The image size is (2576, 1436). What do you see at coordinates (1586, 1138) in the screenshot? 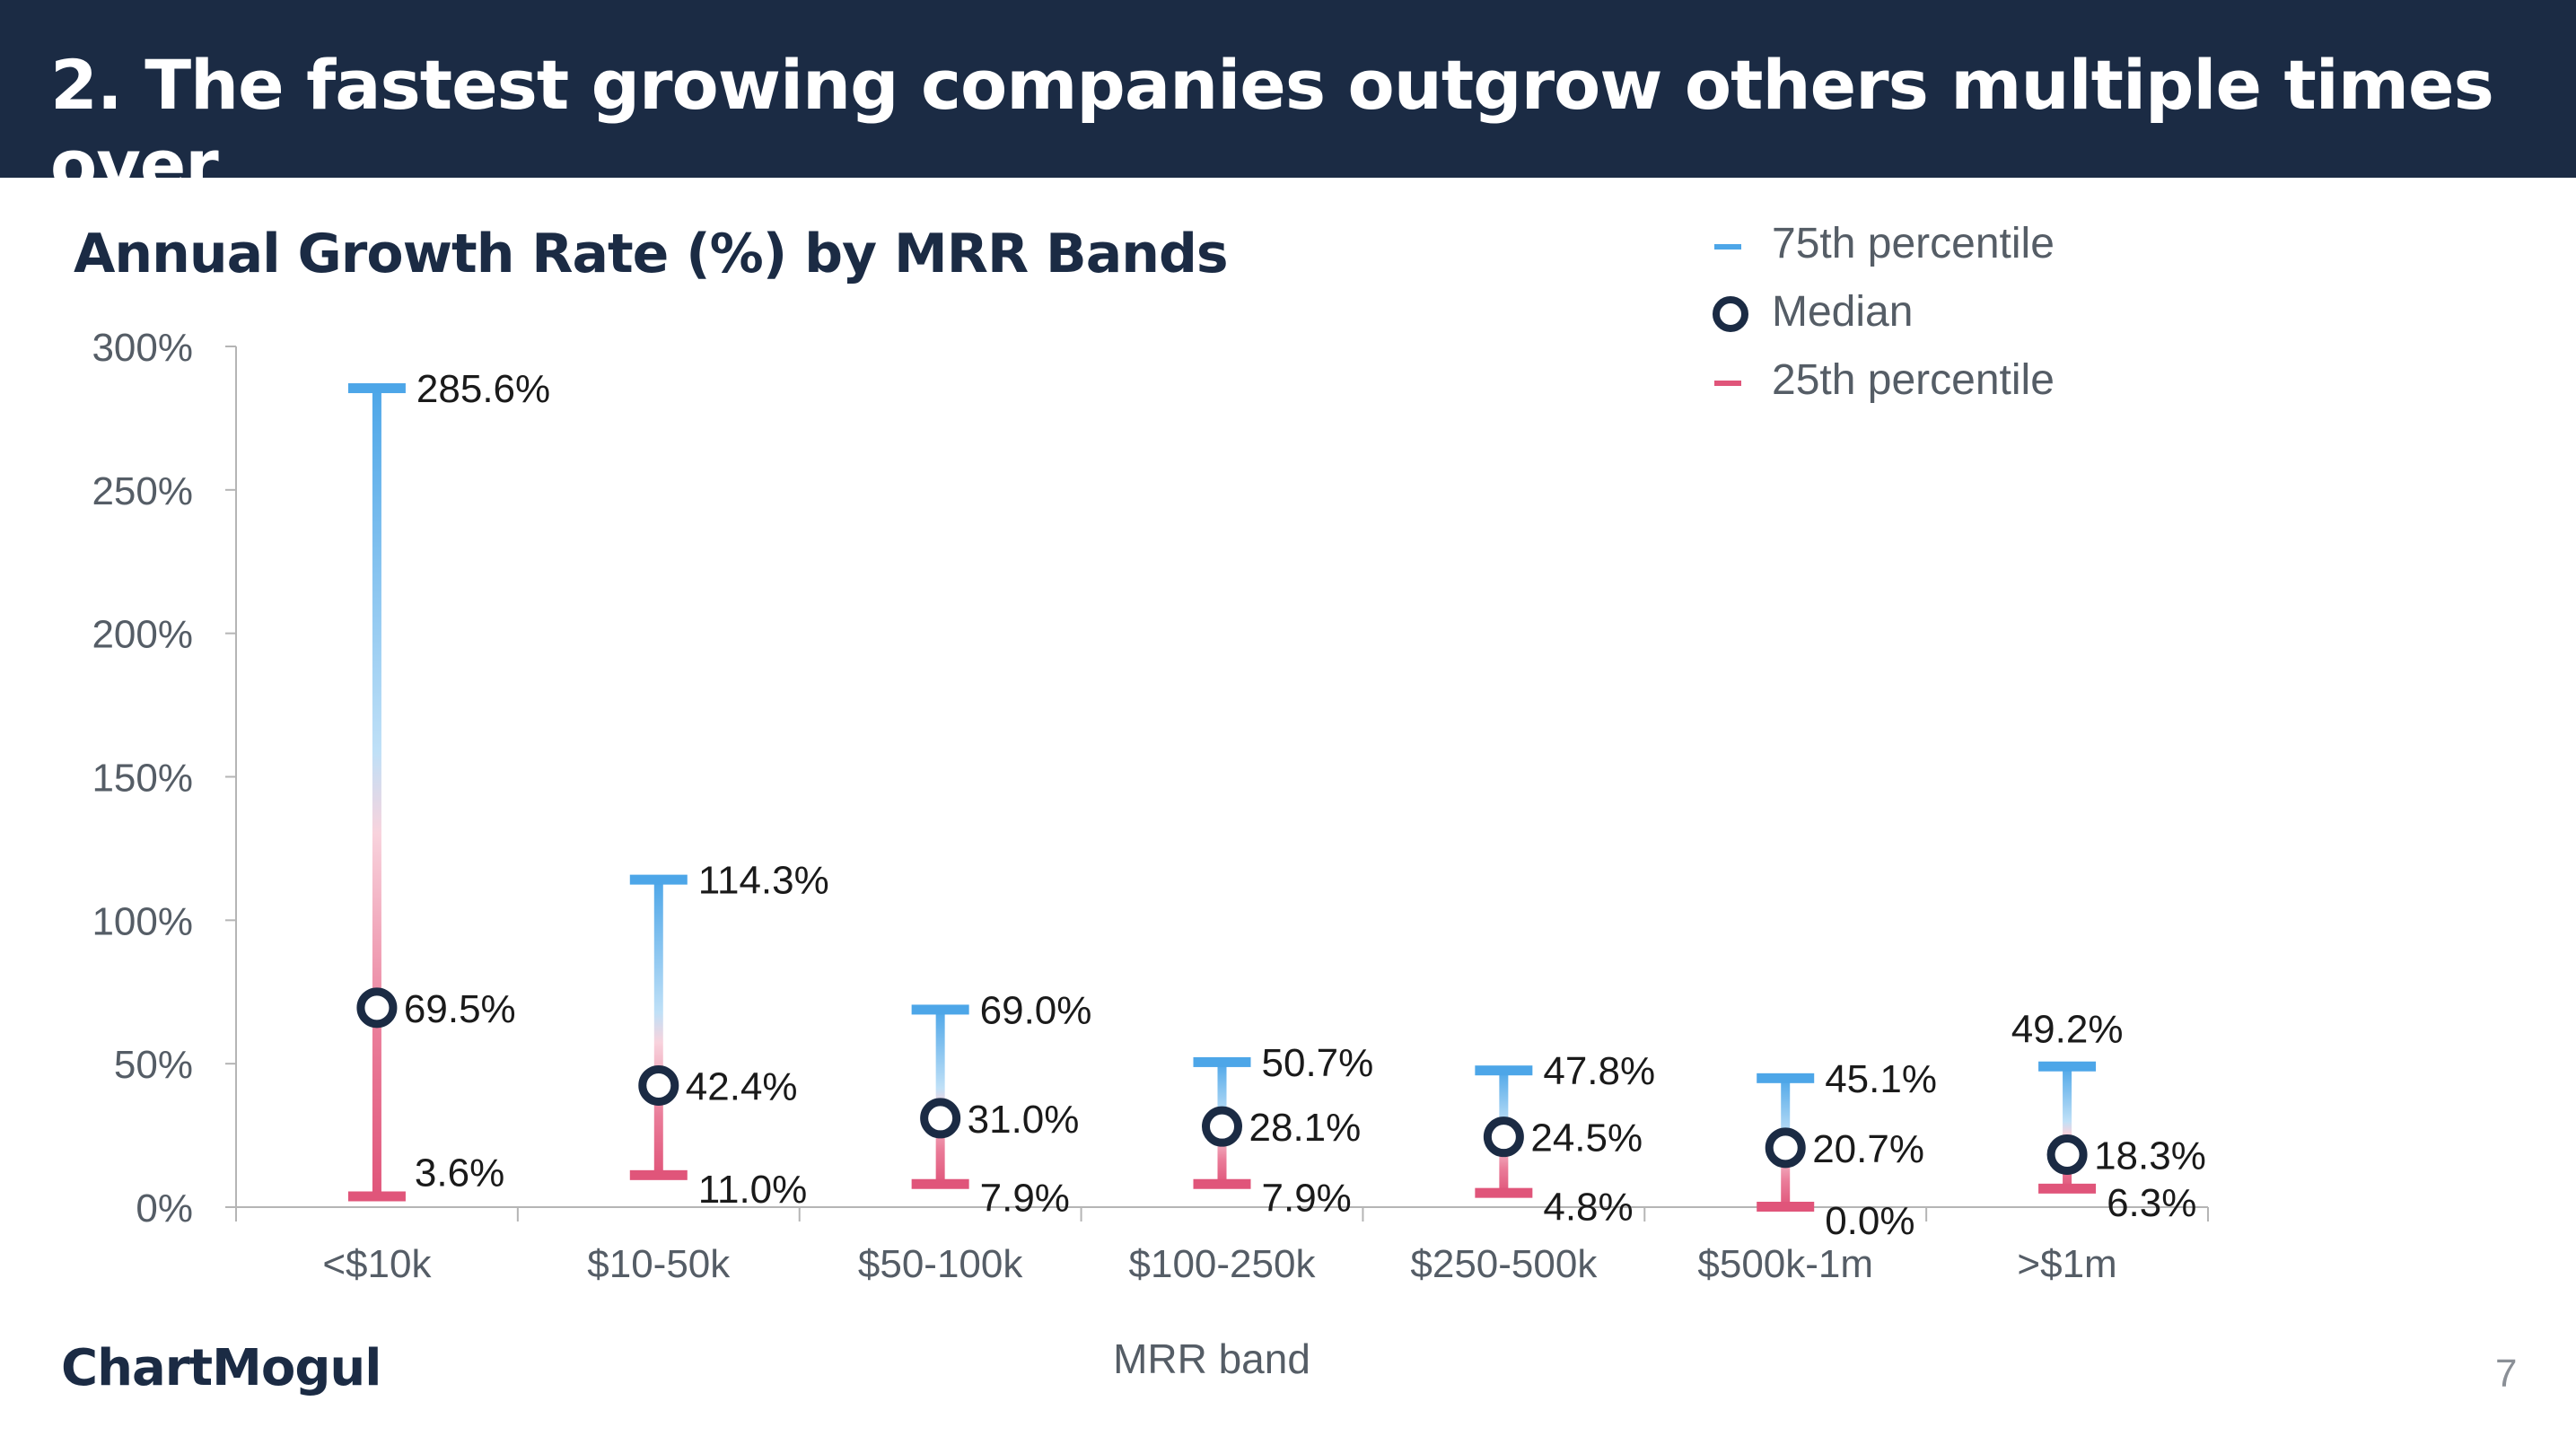
I see `median-value-label: 24.5%` at bounding box center [1586, 1138].